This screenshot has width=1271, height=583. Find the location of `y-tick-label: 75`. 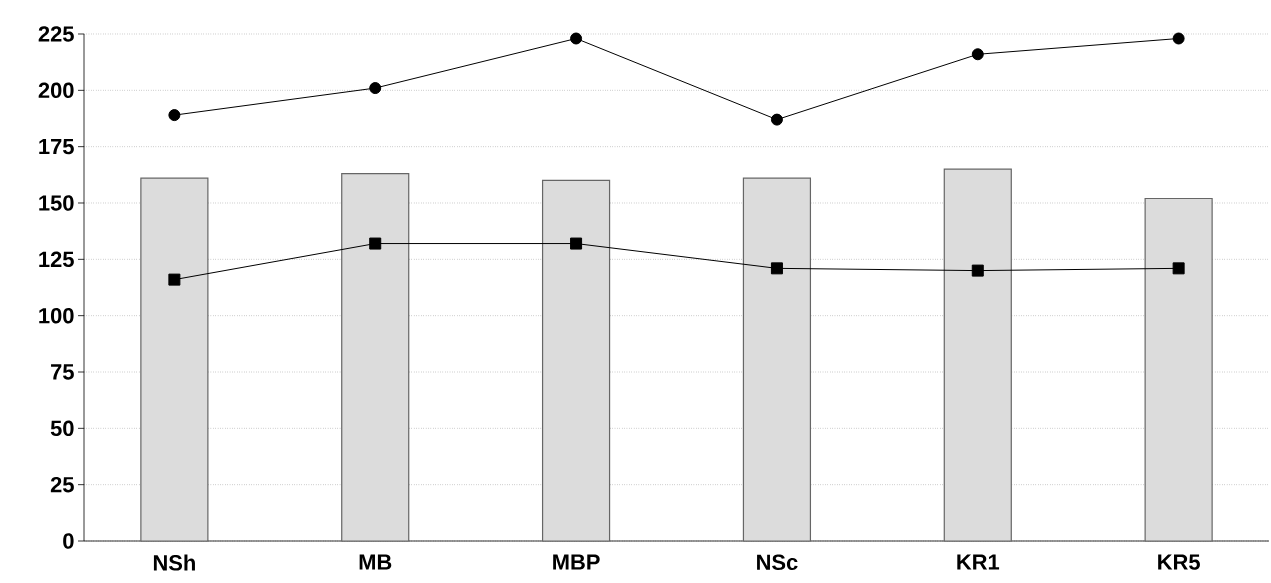

y-tick-label: 75 is located at coordinates (62, 372).